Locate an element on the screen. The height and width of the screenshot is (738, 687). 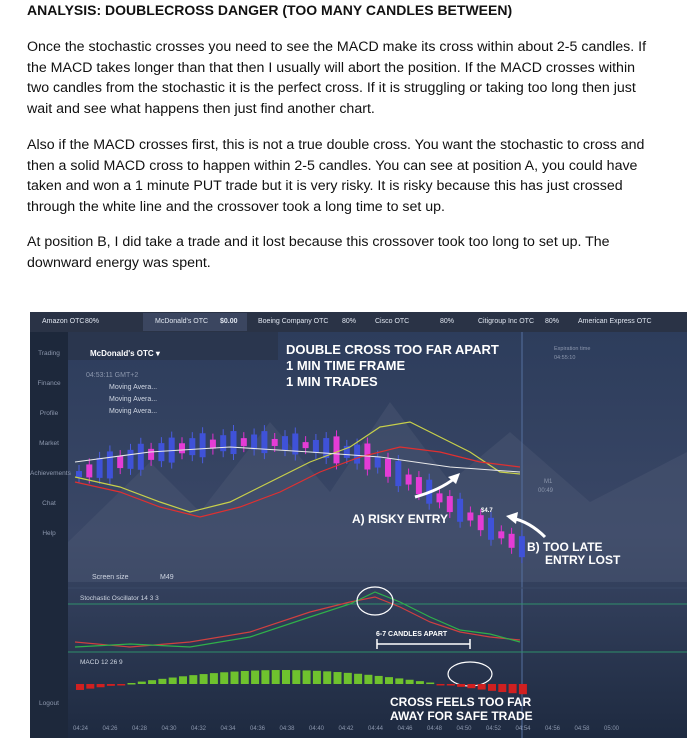
expiration-label: Expiration time is located at coordinates (572, 349).